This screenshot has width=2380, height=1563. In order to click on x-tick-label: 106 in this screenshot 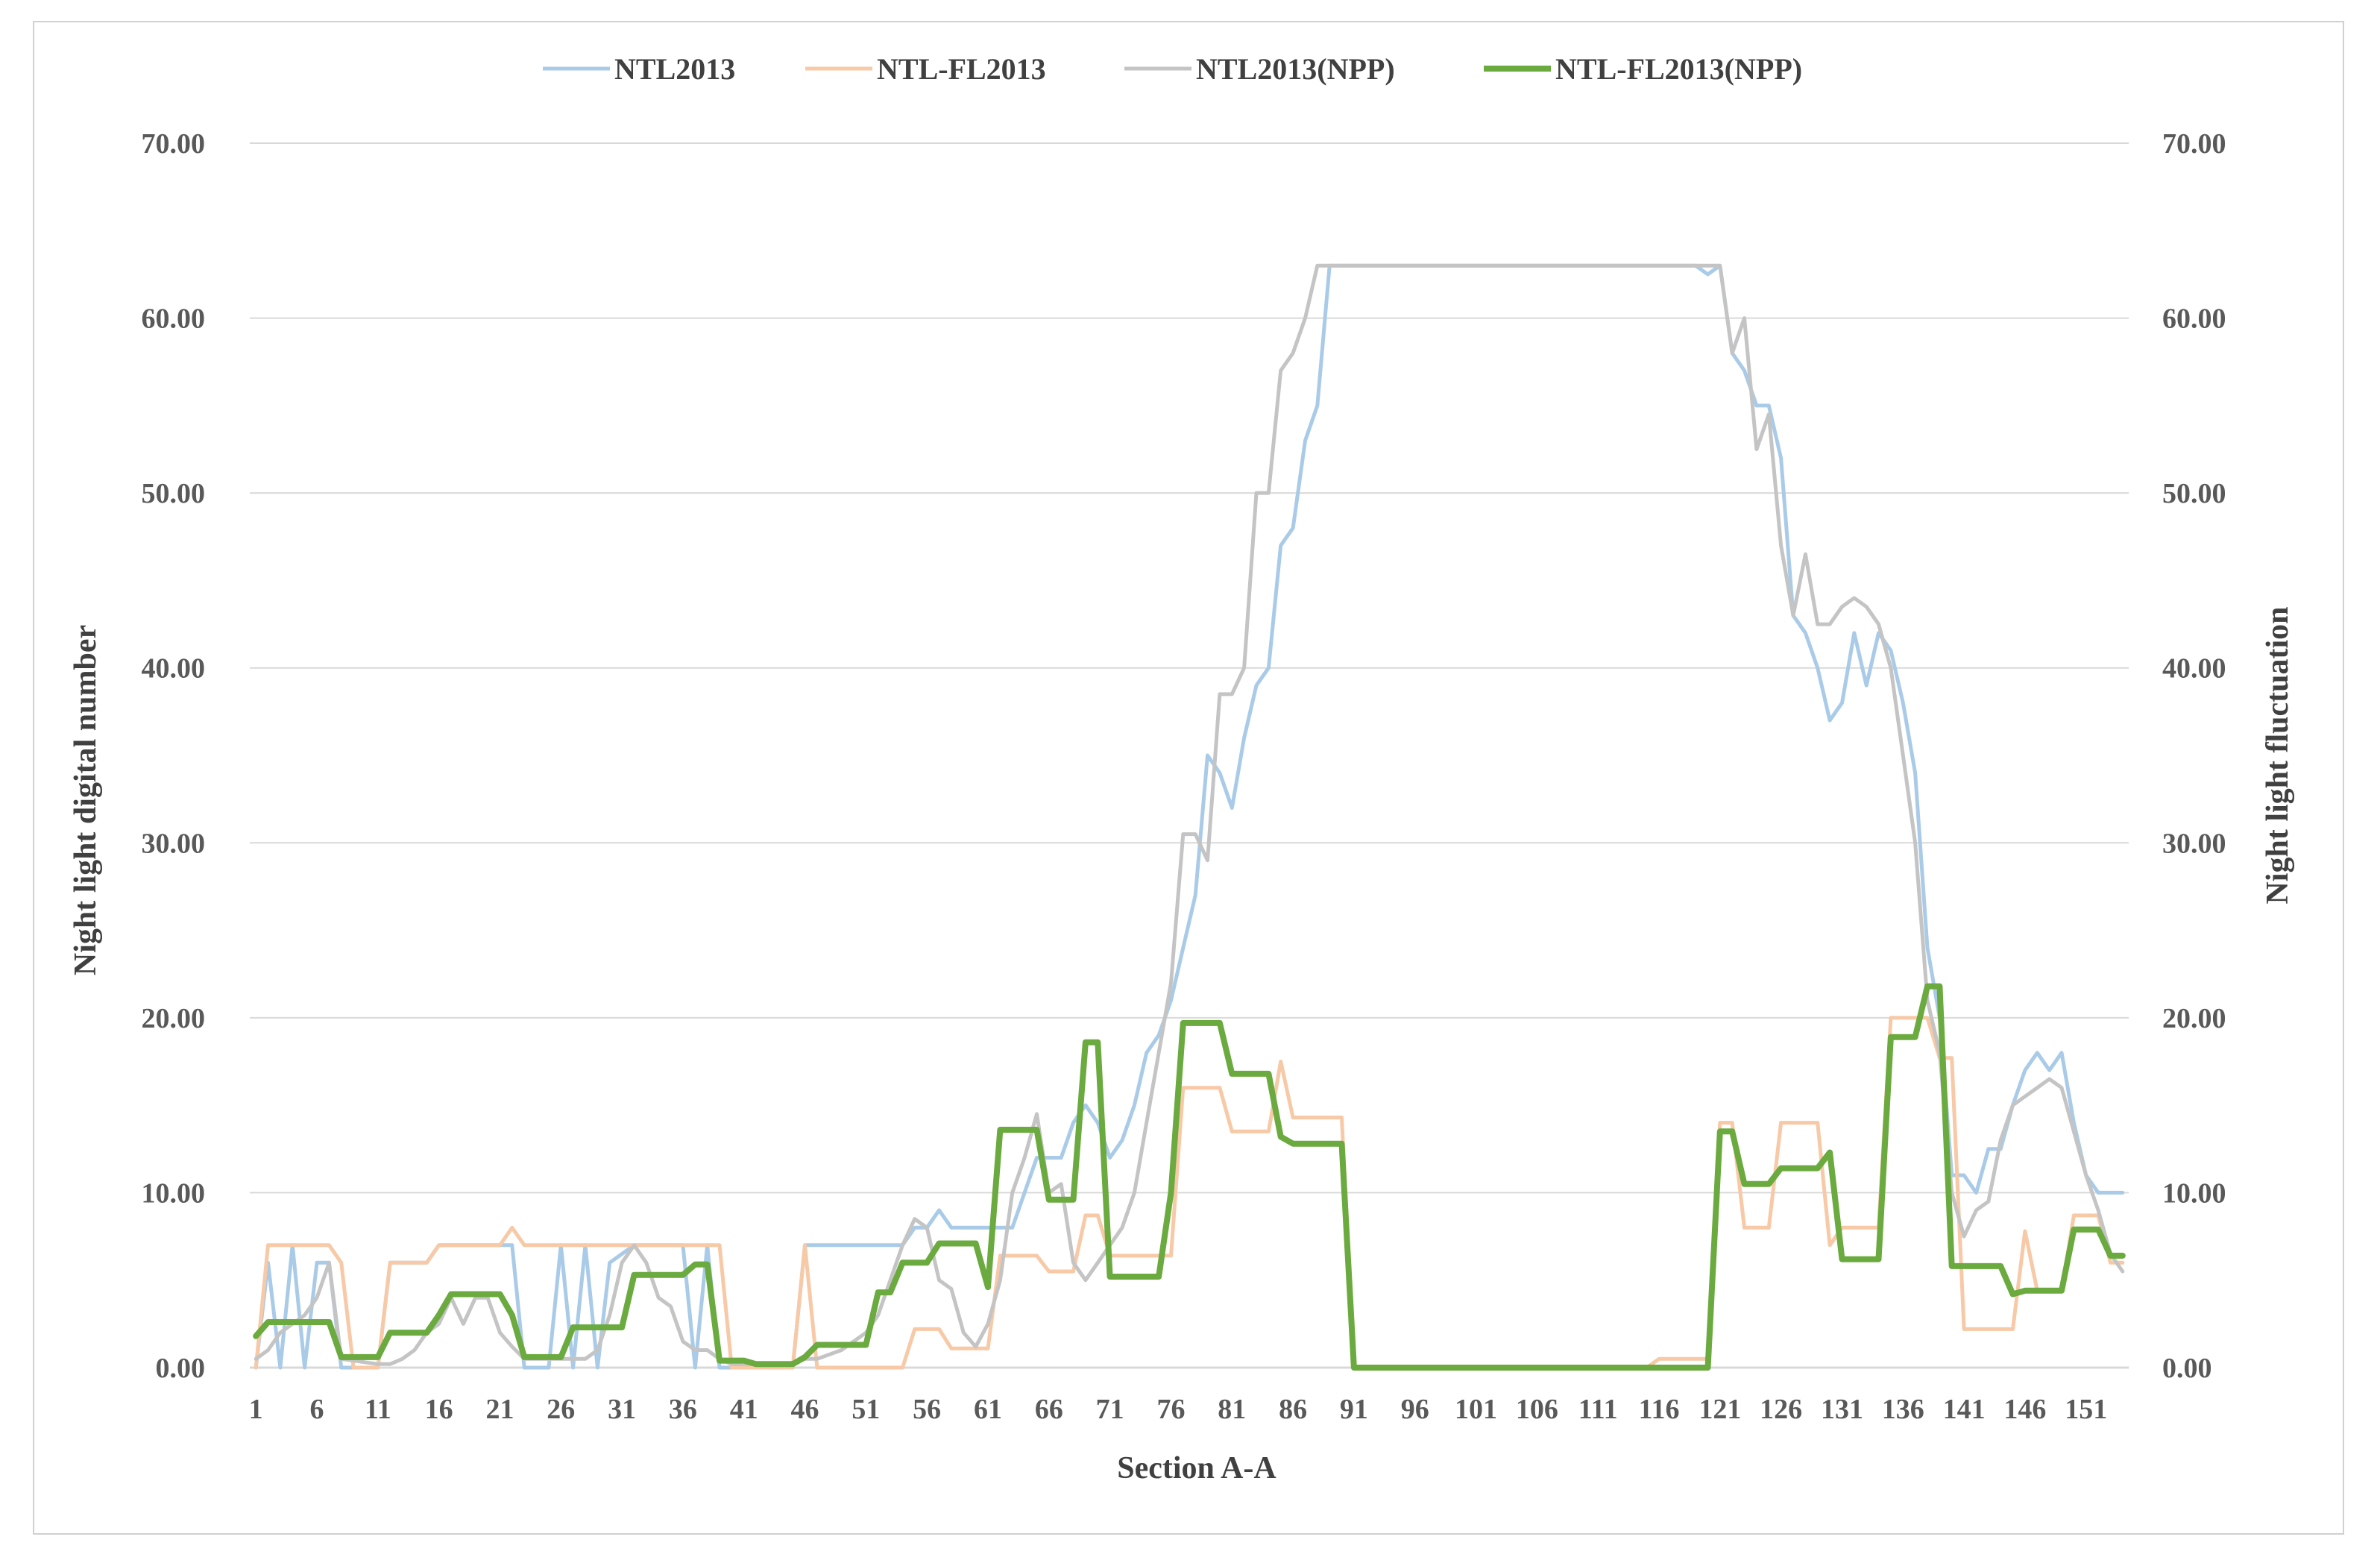, I will do `click(1537, 1409)`.